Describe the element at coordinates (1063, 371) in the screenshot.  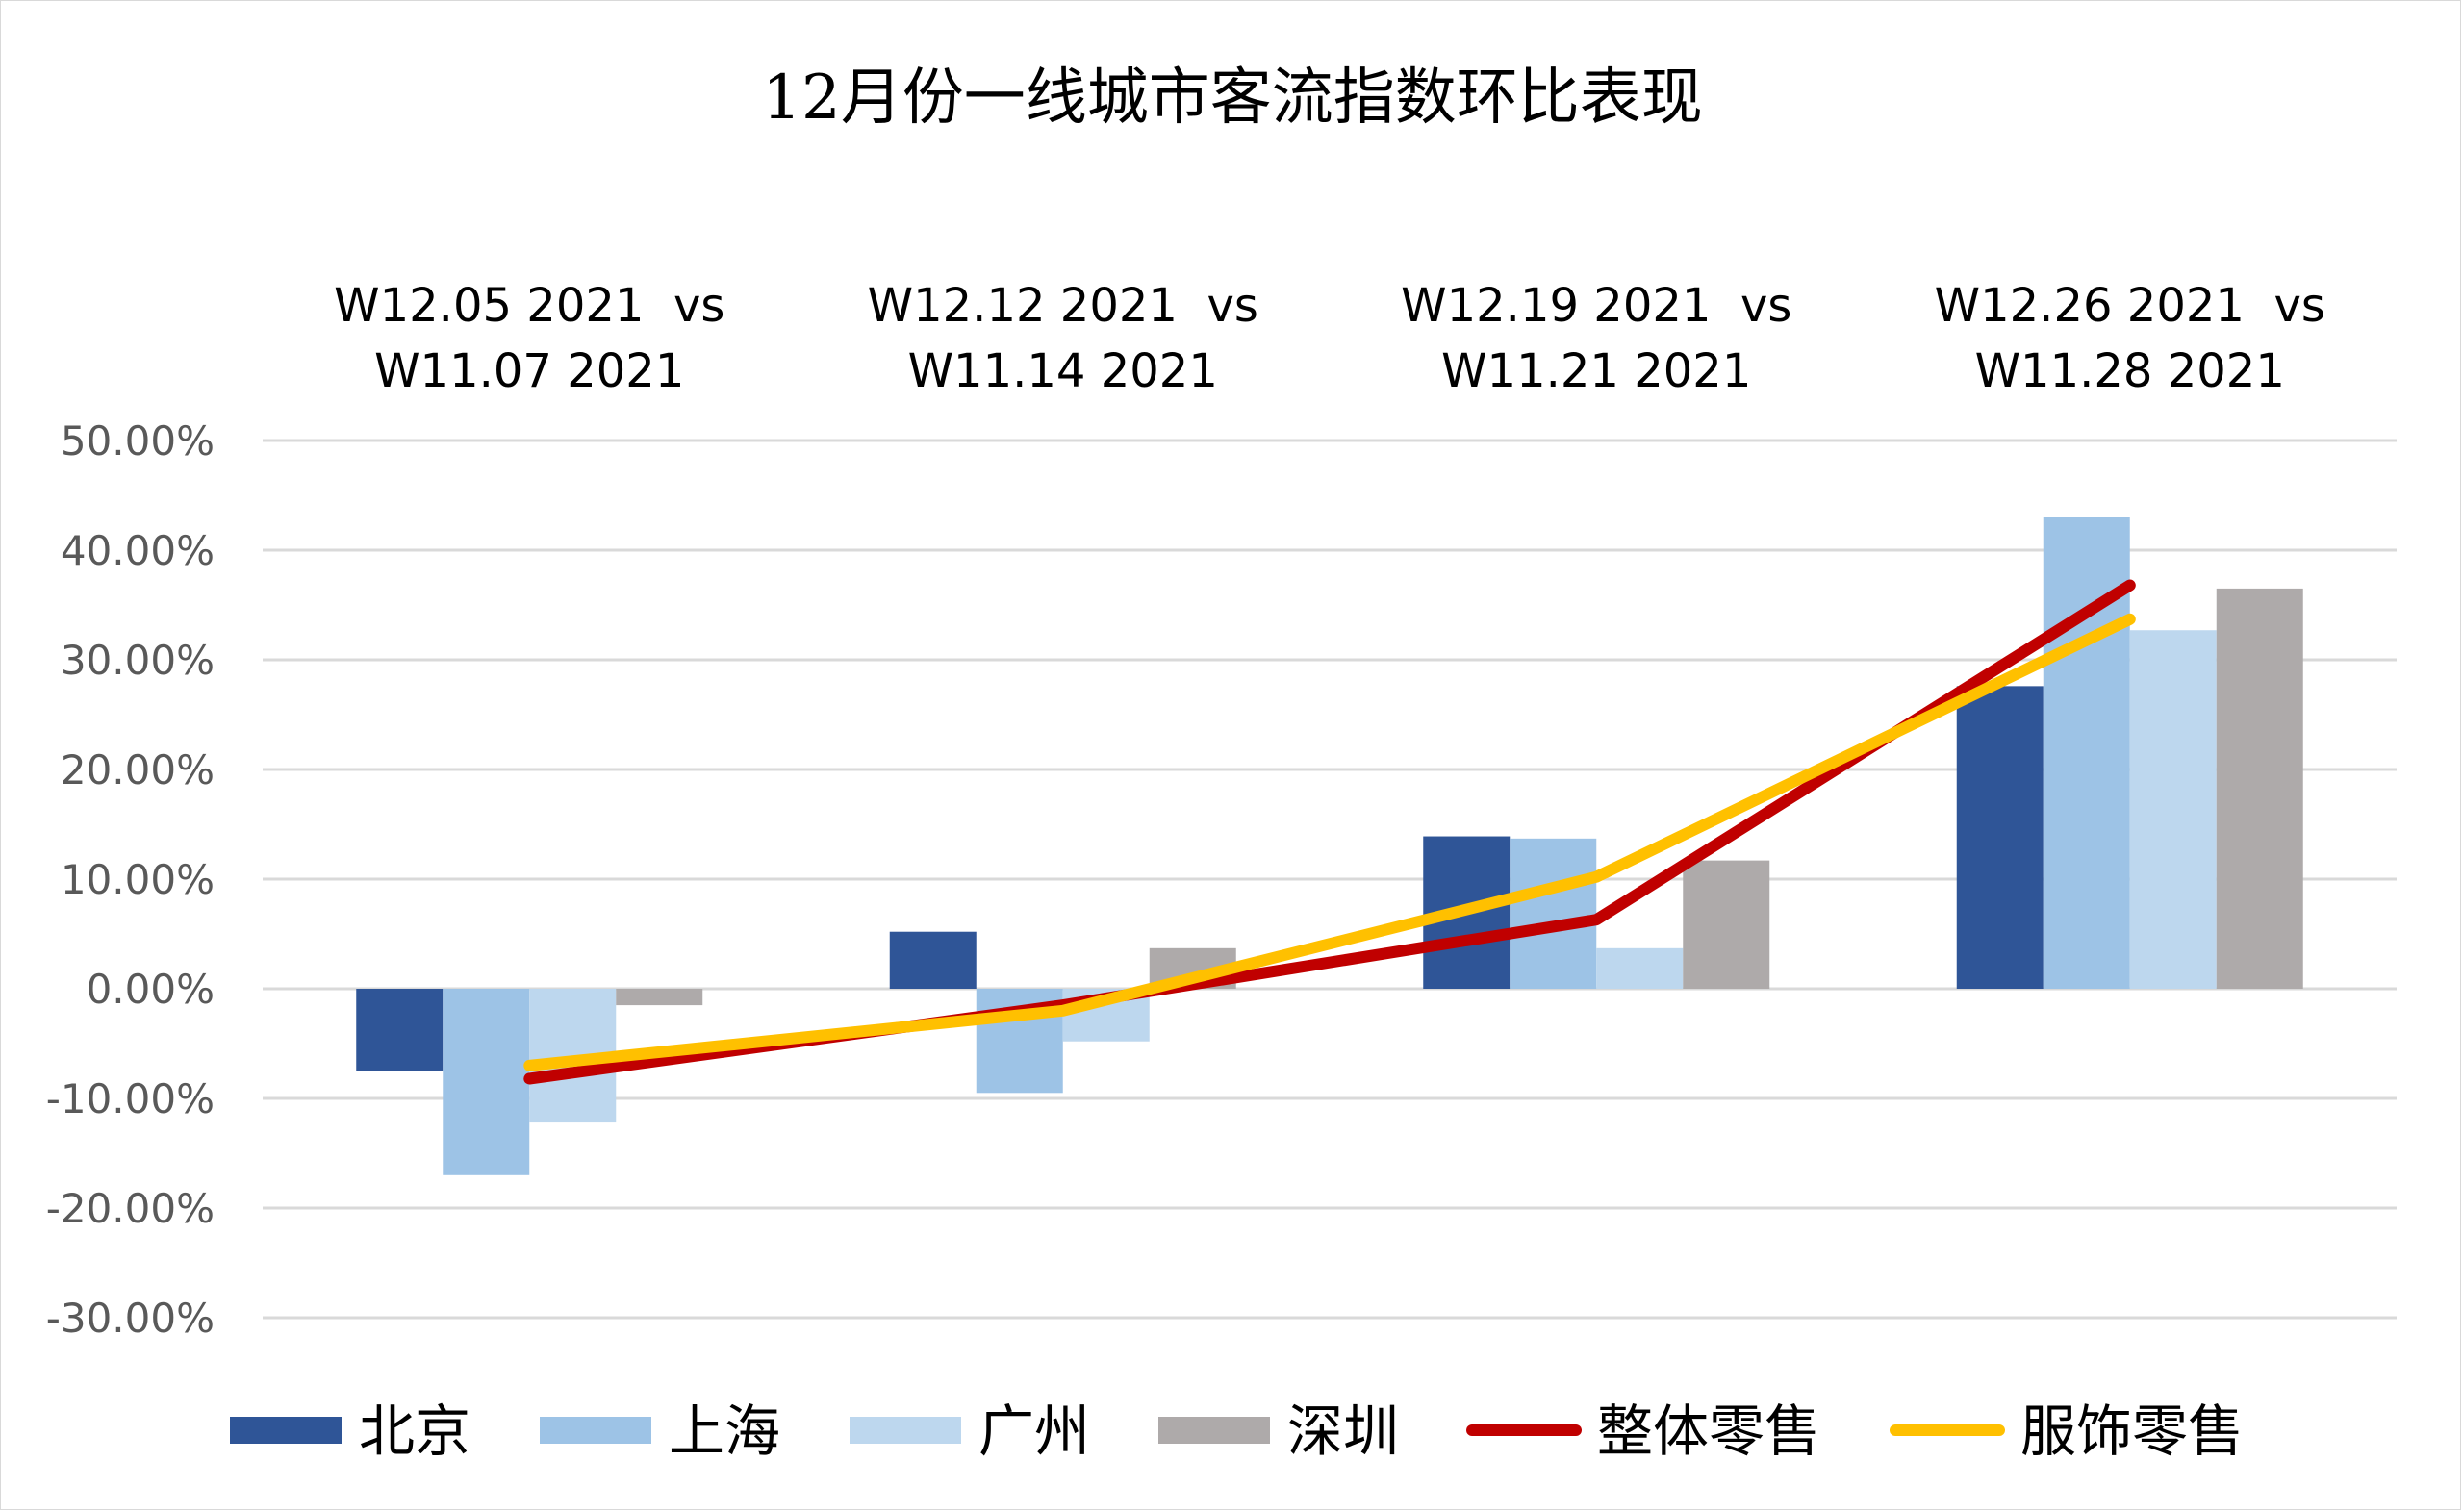
I see `category-label: W11.14 2021` at that location.